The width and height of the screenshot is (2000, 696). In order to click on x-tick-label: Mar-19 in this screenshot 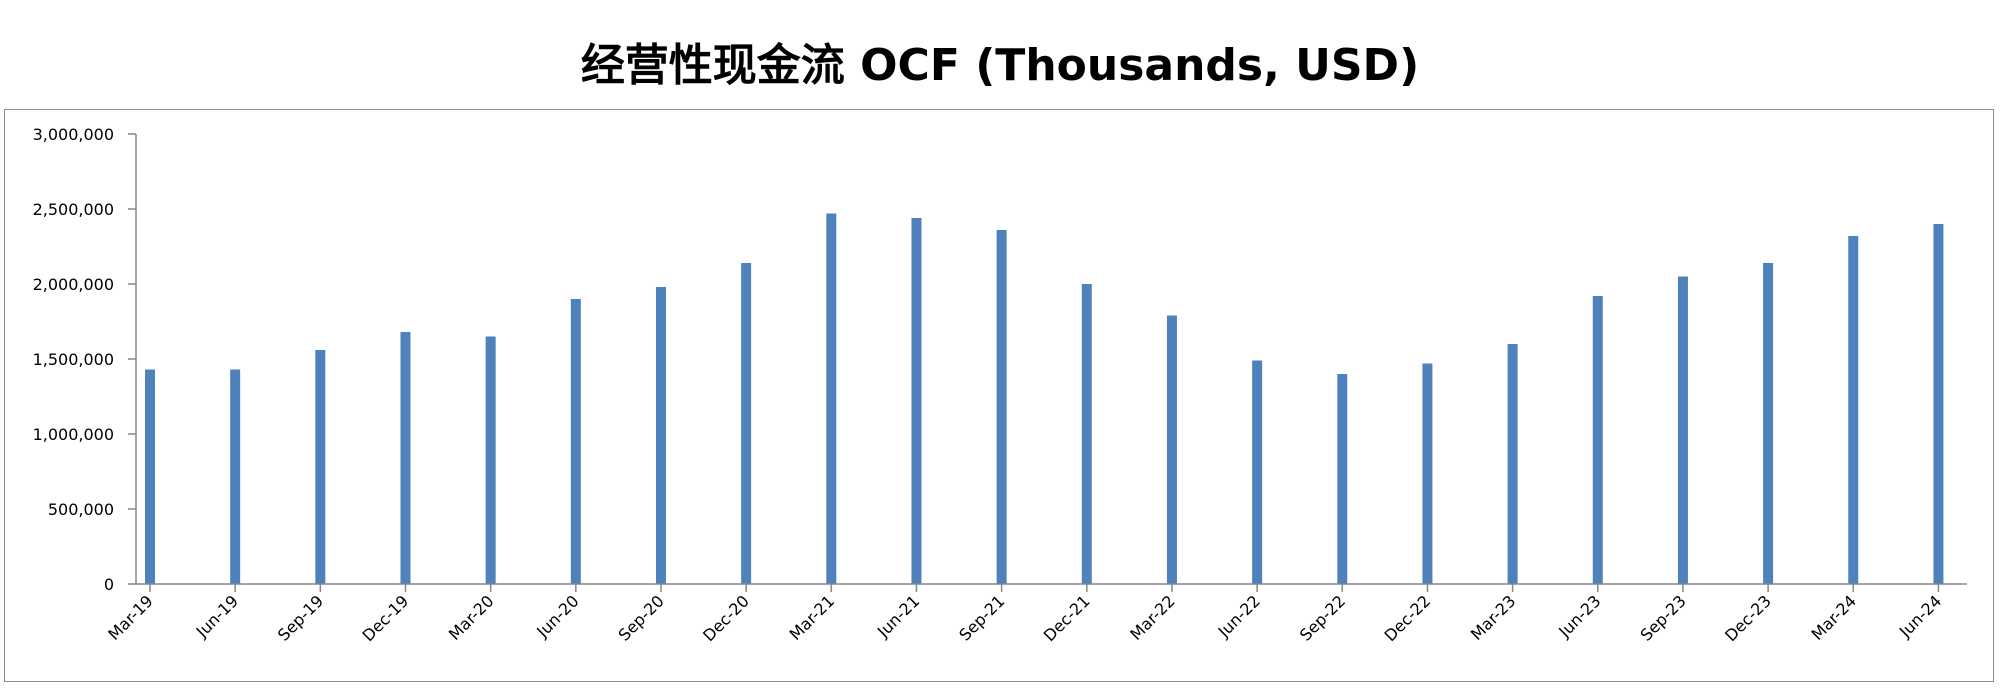, I will do `click(130, 617)`.